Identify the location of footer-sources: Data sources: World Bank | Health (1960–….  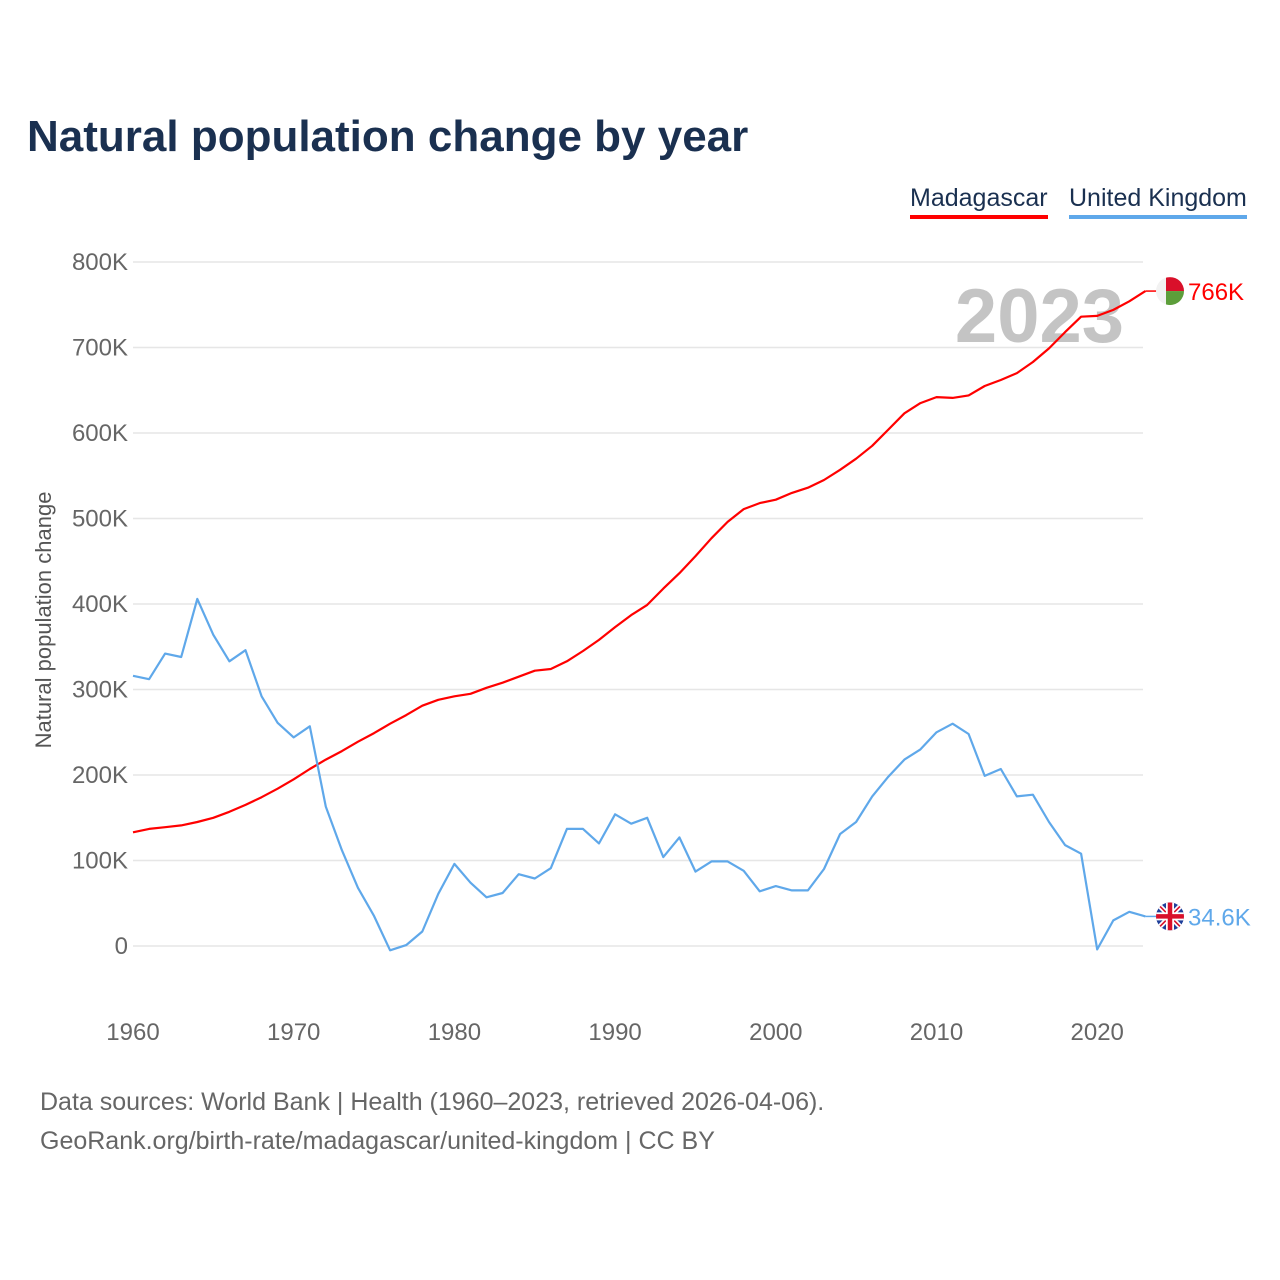
(432, 1102).